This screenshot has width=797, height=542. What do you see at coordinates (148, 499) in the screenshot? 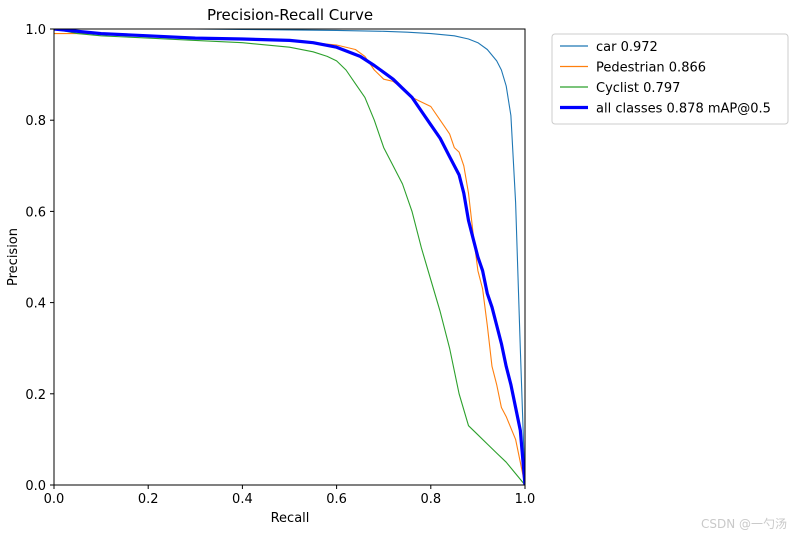
I see `x-tick-label: 0.2` at bounding box center [148, 499].